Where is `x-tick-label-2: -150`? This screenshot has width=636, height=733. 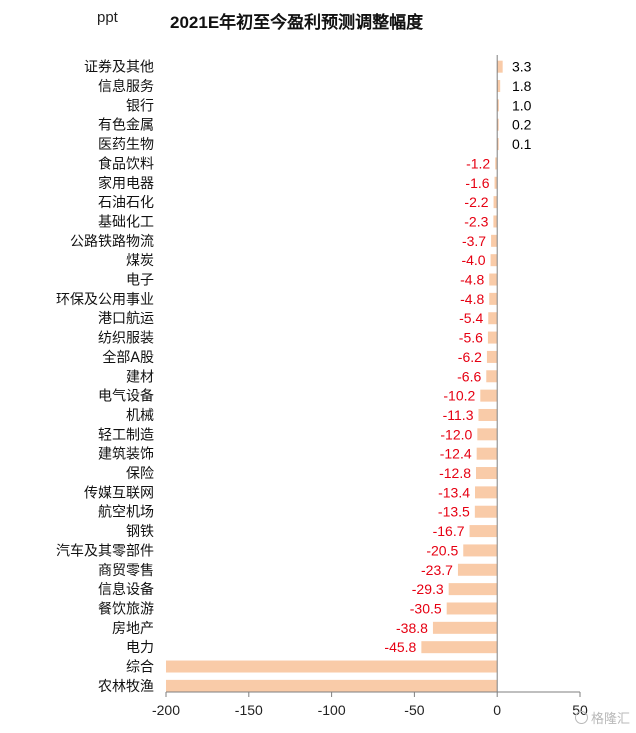 x-tick-label-2: -150 is located at coordinates (249, 710).